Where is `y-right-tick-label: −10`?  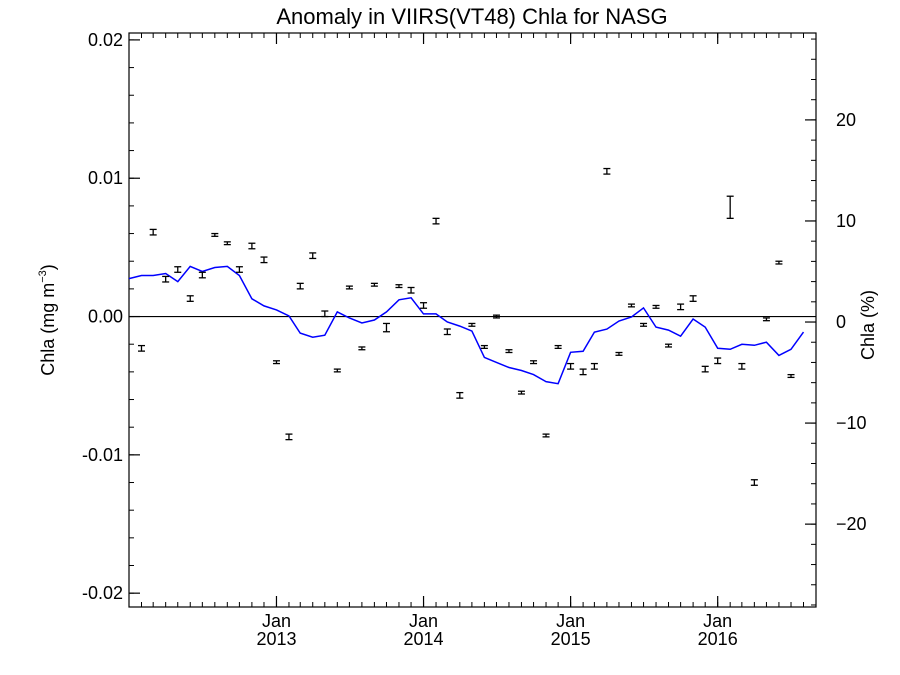 y-right-tick-label: −10 is located at coordinates (851, 423).